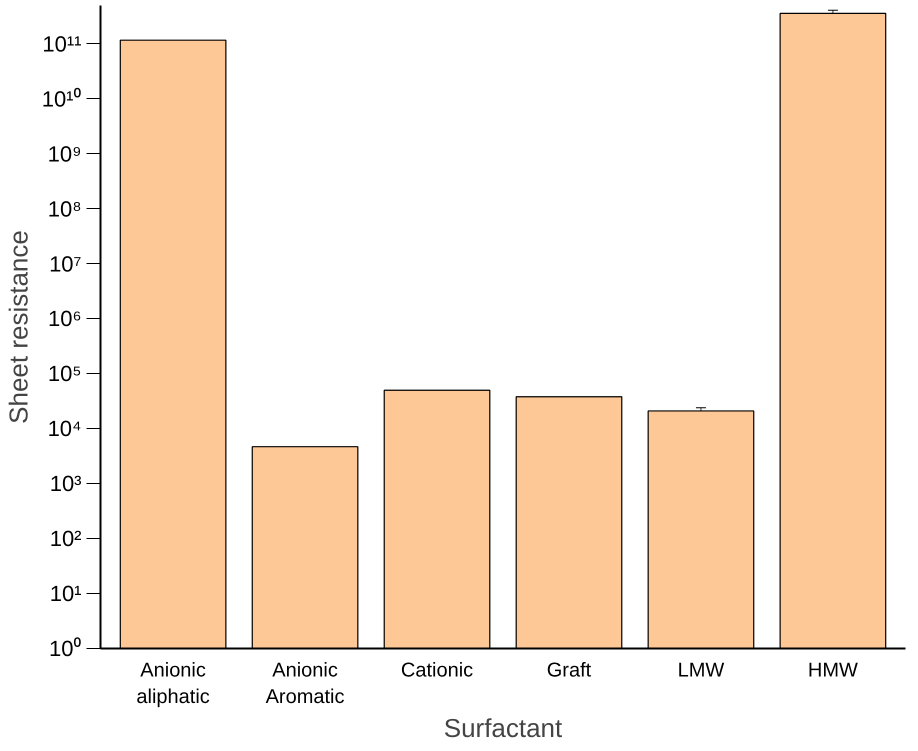 This screenshot has width=918, height=751. Describe the element at coordinates (65, 153) in the screenshot. I see `y-tick-label: 10⁹` at that location.